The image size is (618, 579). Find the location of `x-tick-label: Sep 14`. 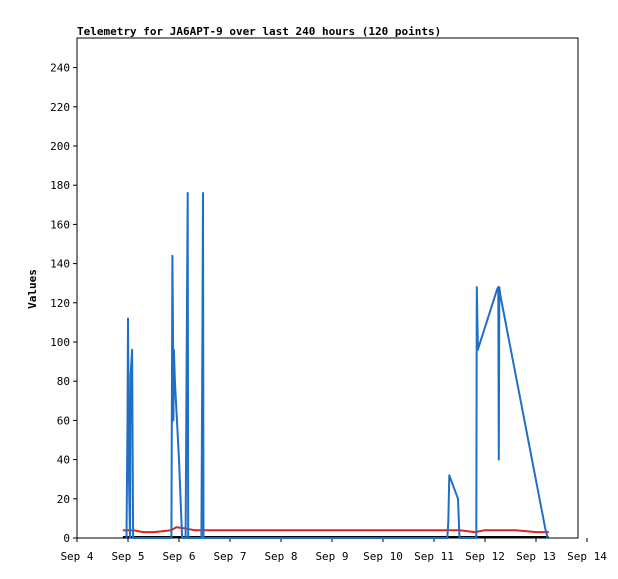

x-tick-label: Sep 14 is located at coordinates (587, 556).